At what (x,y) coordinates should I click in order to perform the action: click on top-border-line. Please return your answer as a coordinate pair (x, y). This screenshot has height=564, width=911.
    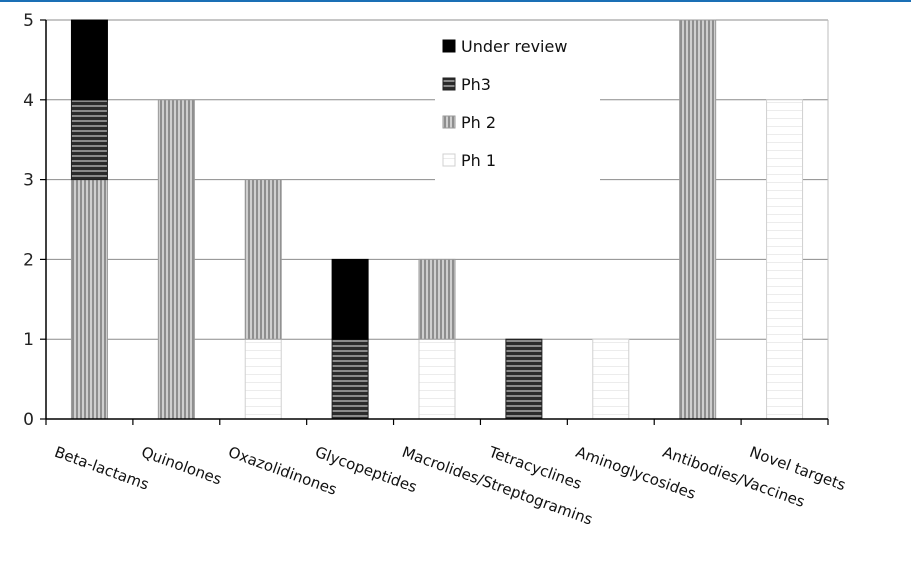
    Looking at the image, I should click on (455, 1).